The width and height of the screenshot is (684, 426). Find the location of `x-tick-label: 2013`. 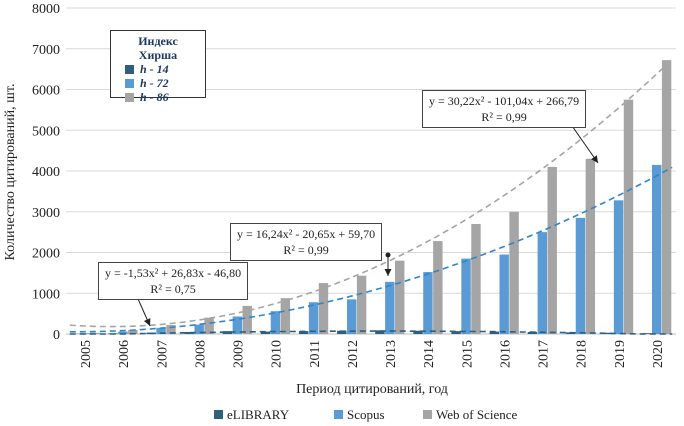

x-tick-label: 2013 is located at coordinates (391, 354).